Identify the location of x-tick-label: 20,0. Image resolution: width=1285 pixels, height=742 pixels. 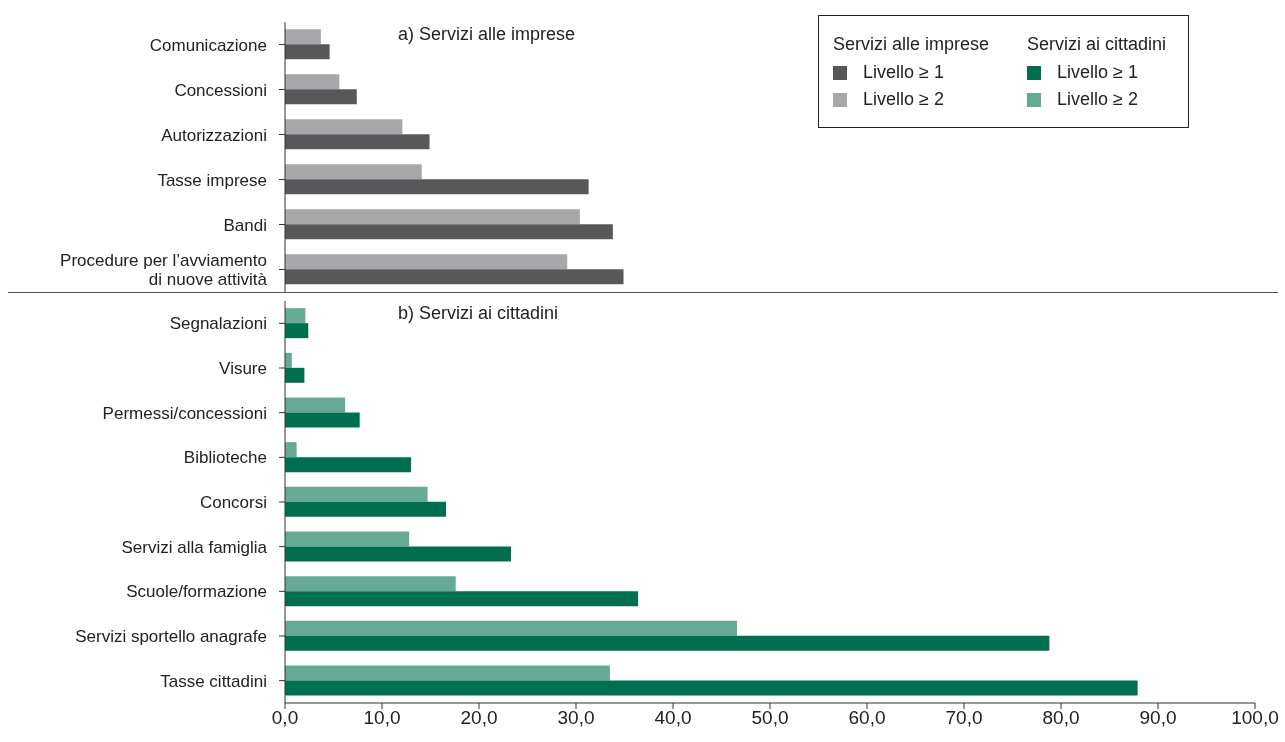
(479, 718).